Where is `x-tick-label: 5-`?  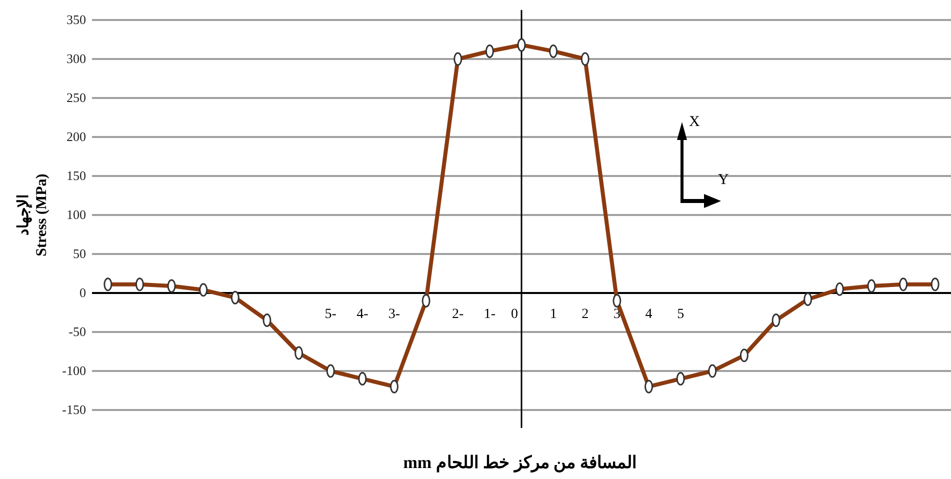
x-tick-label: 5- is located at coordinates (330, 314).